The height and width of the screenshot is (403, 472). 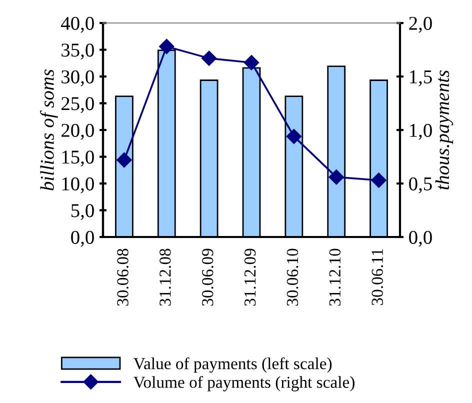 What do you see at coordinates (420, 238) in the screenshot?
I see `y2-tick-label: 0,0` at bounding box center [420, 238].